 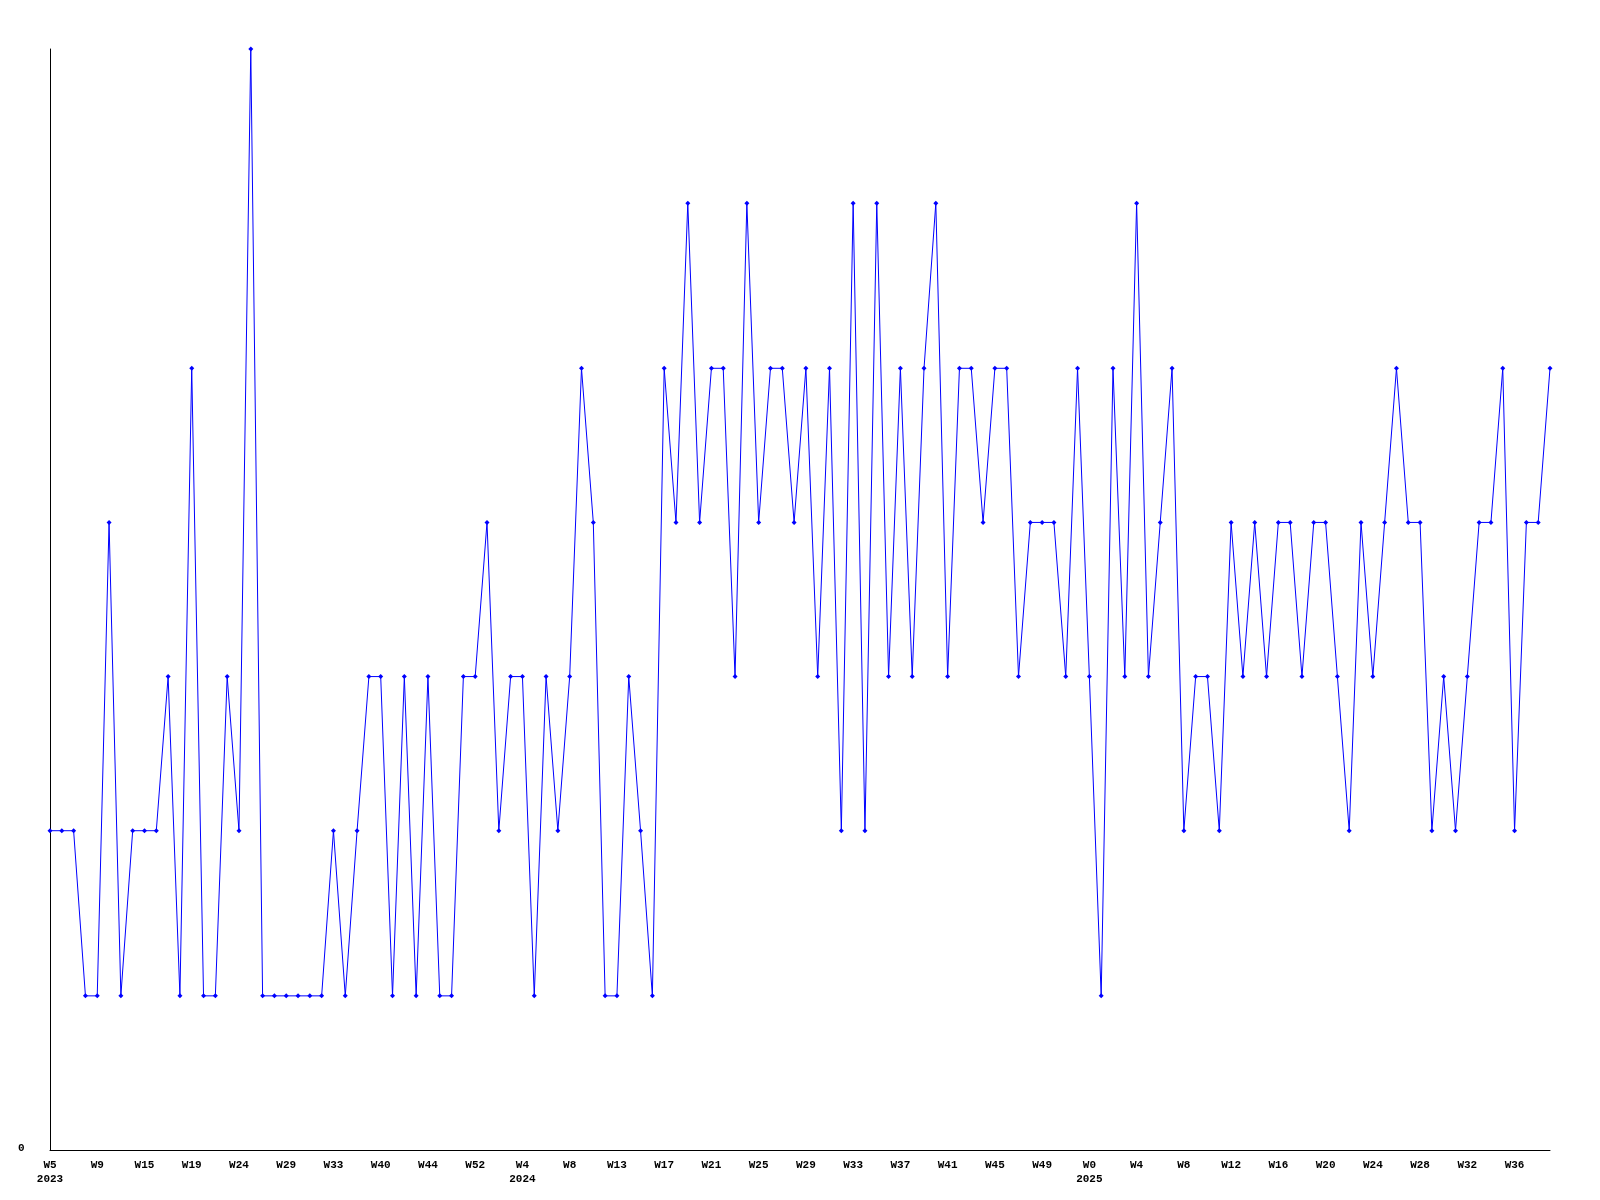 What do you see at coordinates (617, 1165) in the screenshot?
I see `x-tick-label: W13` at bounding box center [617, 1165].